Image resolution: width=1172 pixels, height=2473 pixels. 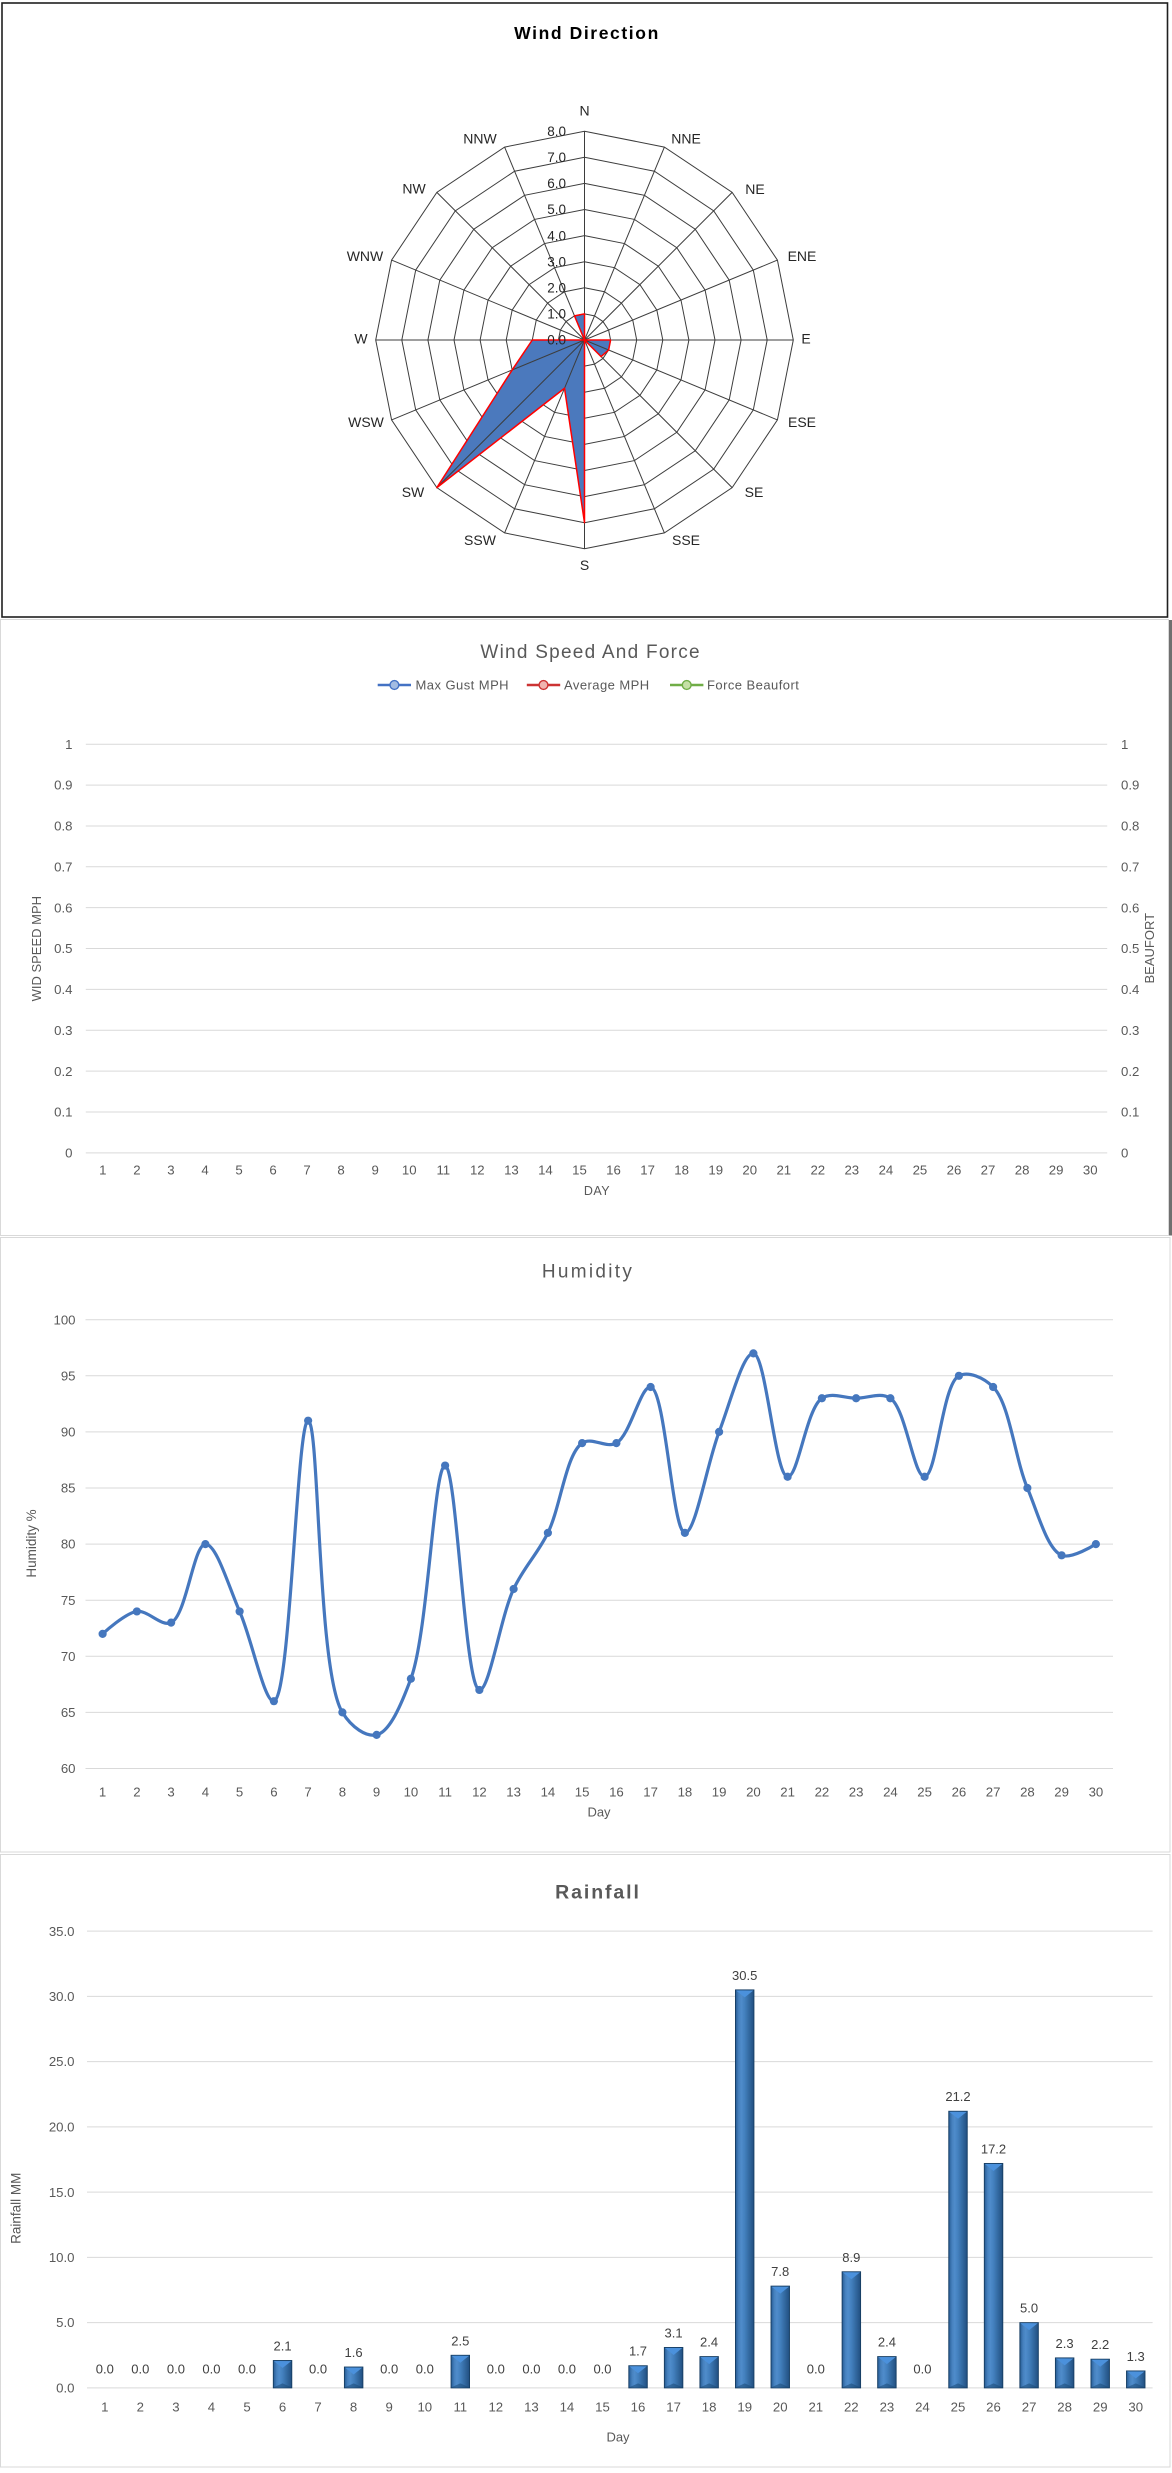 I want to click on svg-text: 7, so click(x=307, y=1792).